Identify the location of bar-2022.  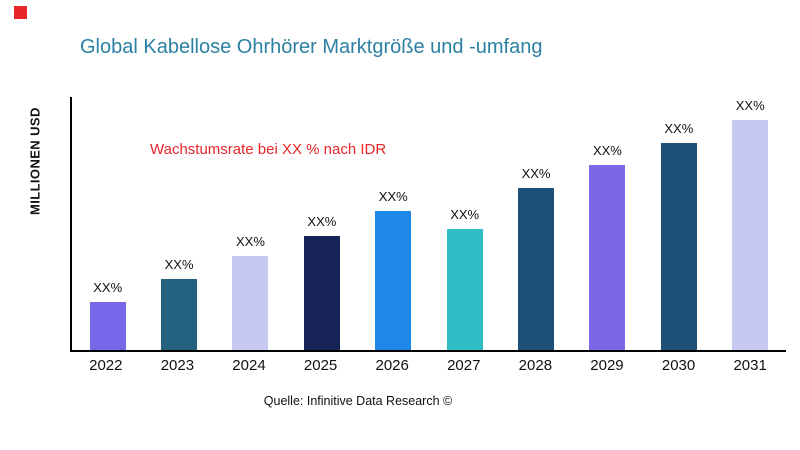
(107, 326).